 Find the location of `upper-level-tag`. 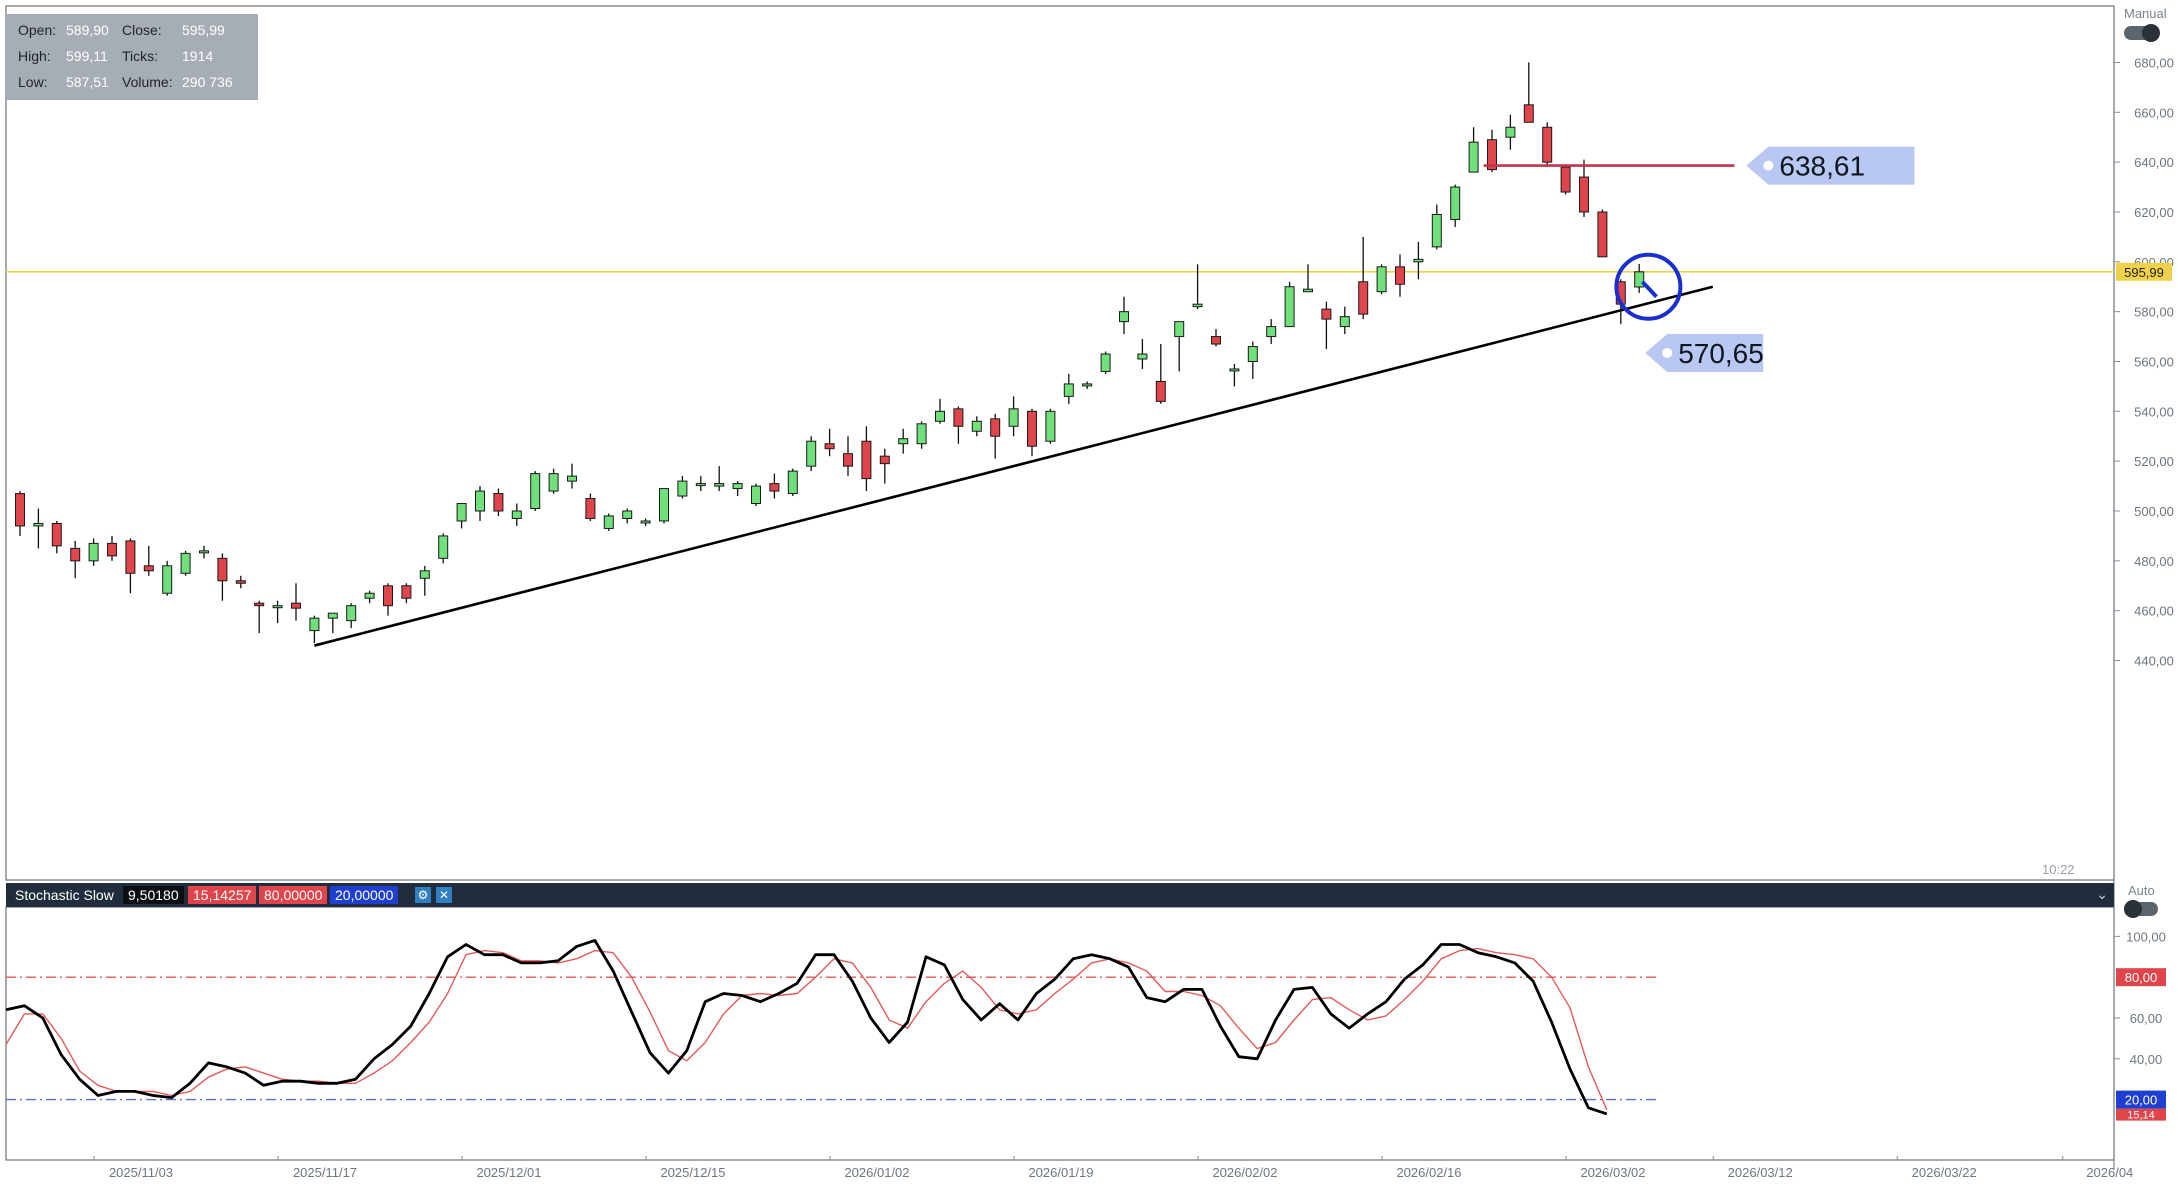

upper-level-tag is located at coordinates (2141, 977).